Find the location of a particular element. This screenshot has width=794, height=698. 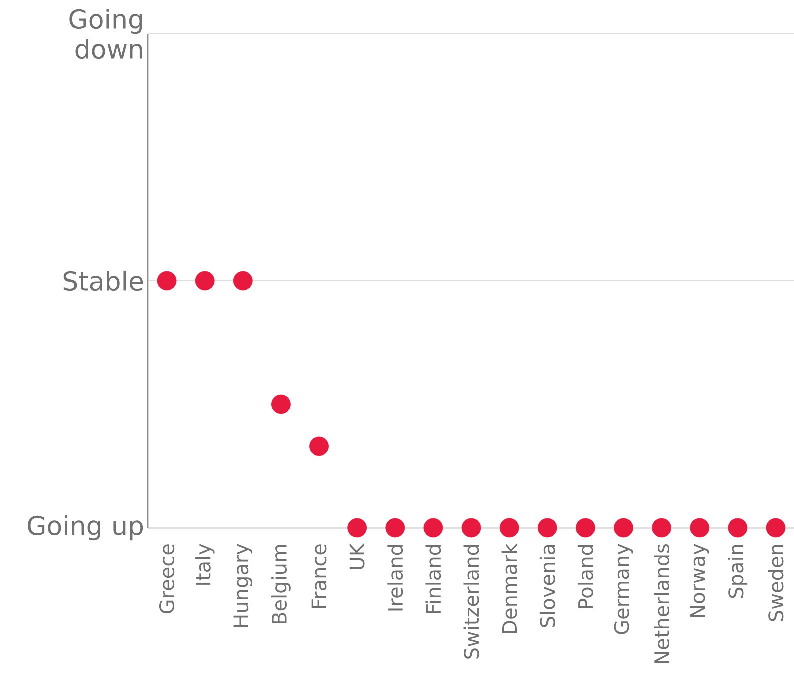

x-tick-label: Ireland is located at coordinates (396, 578).